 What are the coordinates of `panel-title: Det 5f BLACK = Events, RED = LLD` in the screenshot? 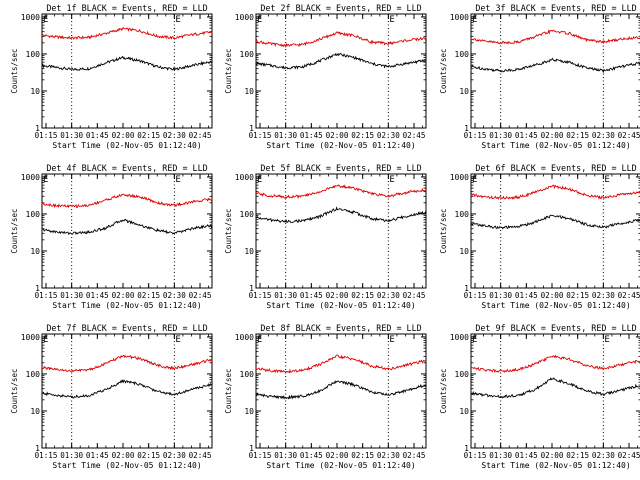 It's located at (340, 168).